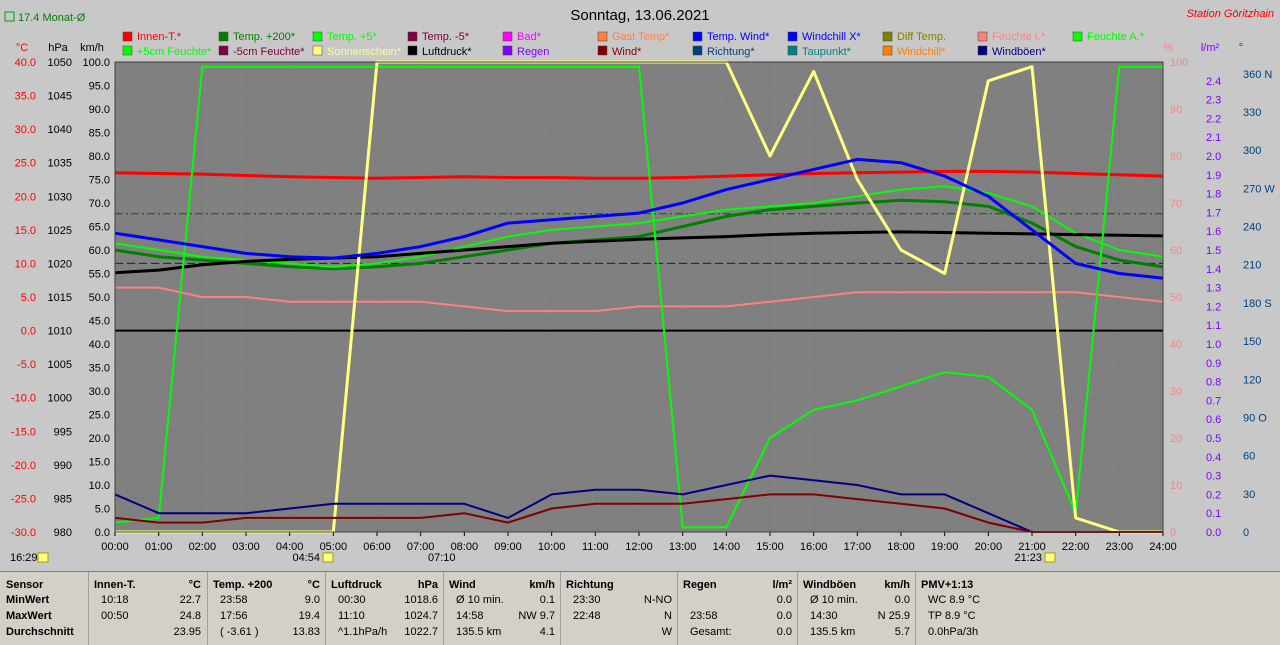 Image resolution: width=1280 pixels, height=645 pixels. What do you see at coordinates (306, 632) in the screenshot?
I see `stats-cell-value: 13.83` at bounding box center [306, 632].